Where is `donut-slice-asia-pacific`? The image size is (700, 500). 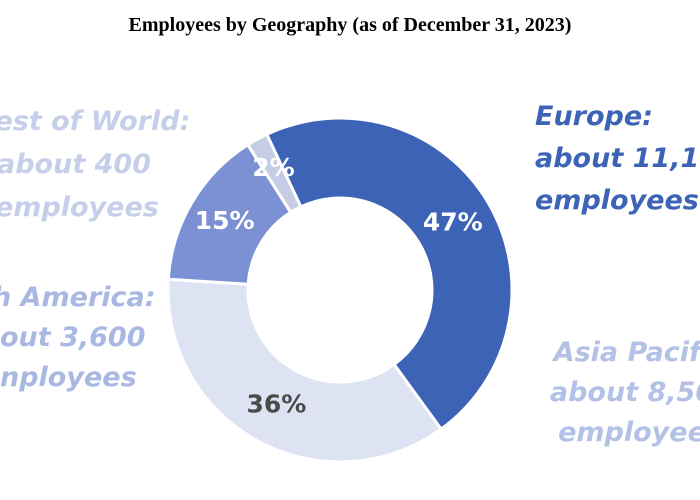
donut-slice-asia-pacific is located at coordinates (305, 370).